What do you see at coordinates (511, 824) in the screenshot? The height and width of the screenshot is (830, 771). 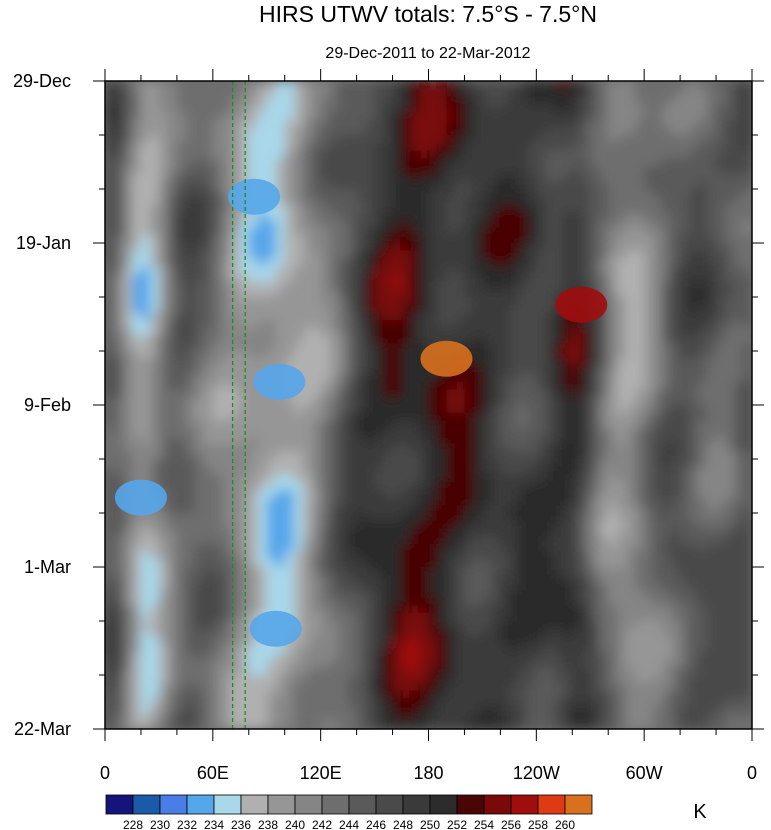 I see `colorbar-level-label: 256` at bounding box center [511, 824].